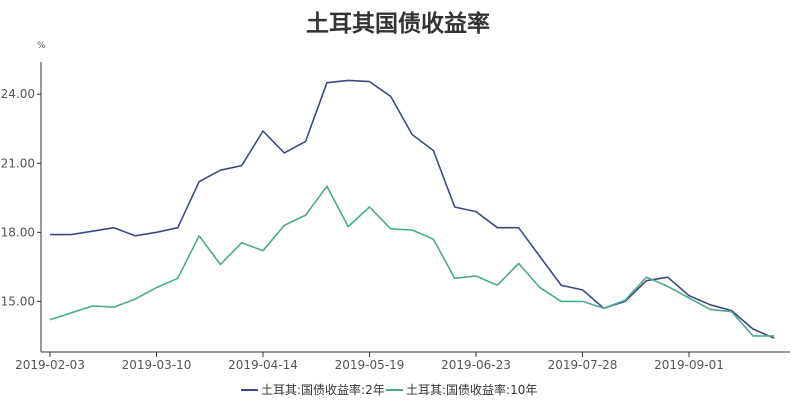  What do you see at coordinates (18, 163) in the screenshot?
I see `y-tick-label: 21.00` at bounding box center [18, 163].